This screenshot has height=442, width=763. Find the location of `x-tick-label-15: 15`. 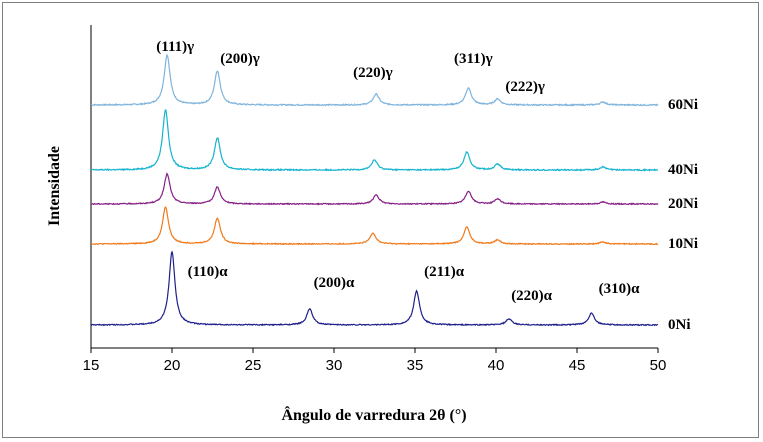

x-tick-label-15: 15 is located at coordinates (91, 365).